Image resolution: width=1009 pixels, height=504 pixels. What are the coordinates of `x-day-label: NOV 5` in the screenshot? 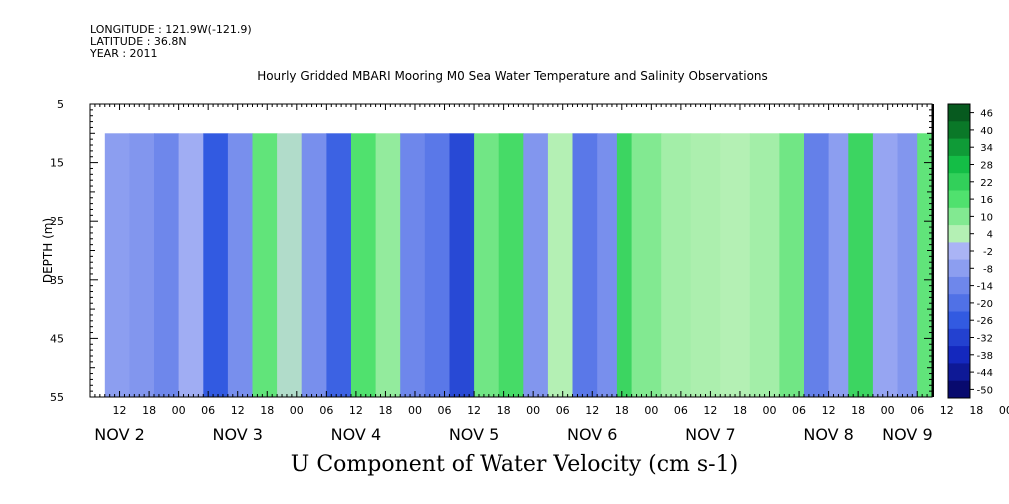 It's located at (474, 434).